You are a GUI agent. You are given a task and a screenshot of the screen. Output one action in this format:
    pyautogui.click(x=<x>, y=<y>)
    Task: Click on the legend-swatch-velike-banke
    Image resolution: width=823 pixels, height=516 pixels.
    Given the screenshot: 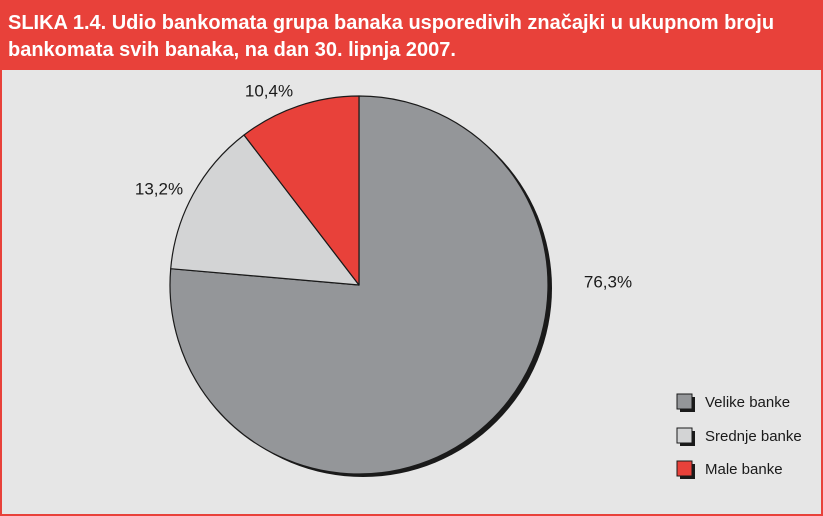 What is the action you would take?
    pyautogui.click(x=684, y=401)
    